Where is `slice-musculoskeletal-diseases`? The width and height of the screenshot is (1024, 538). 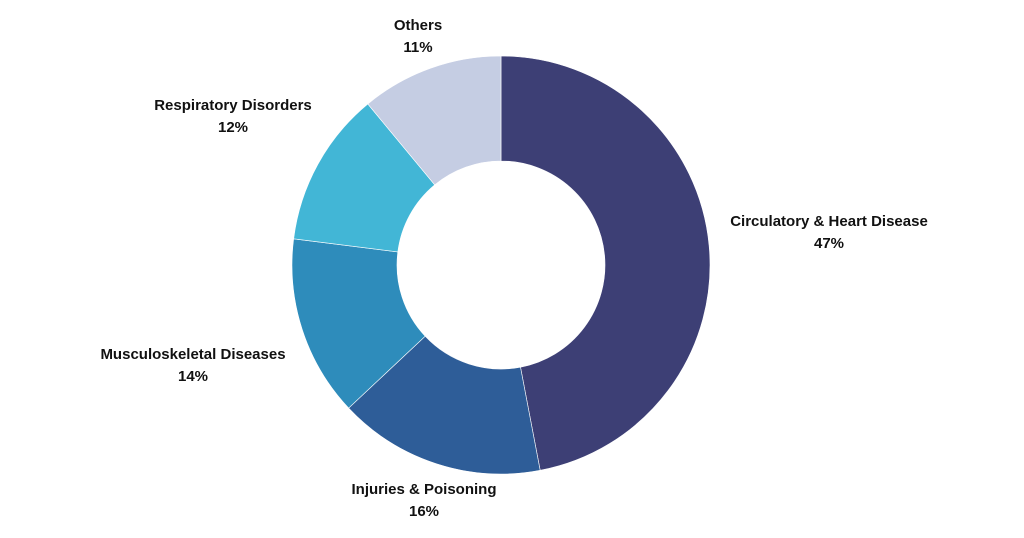 slice-musculoskeletal-diseases is located at coordinates (358, 323).